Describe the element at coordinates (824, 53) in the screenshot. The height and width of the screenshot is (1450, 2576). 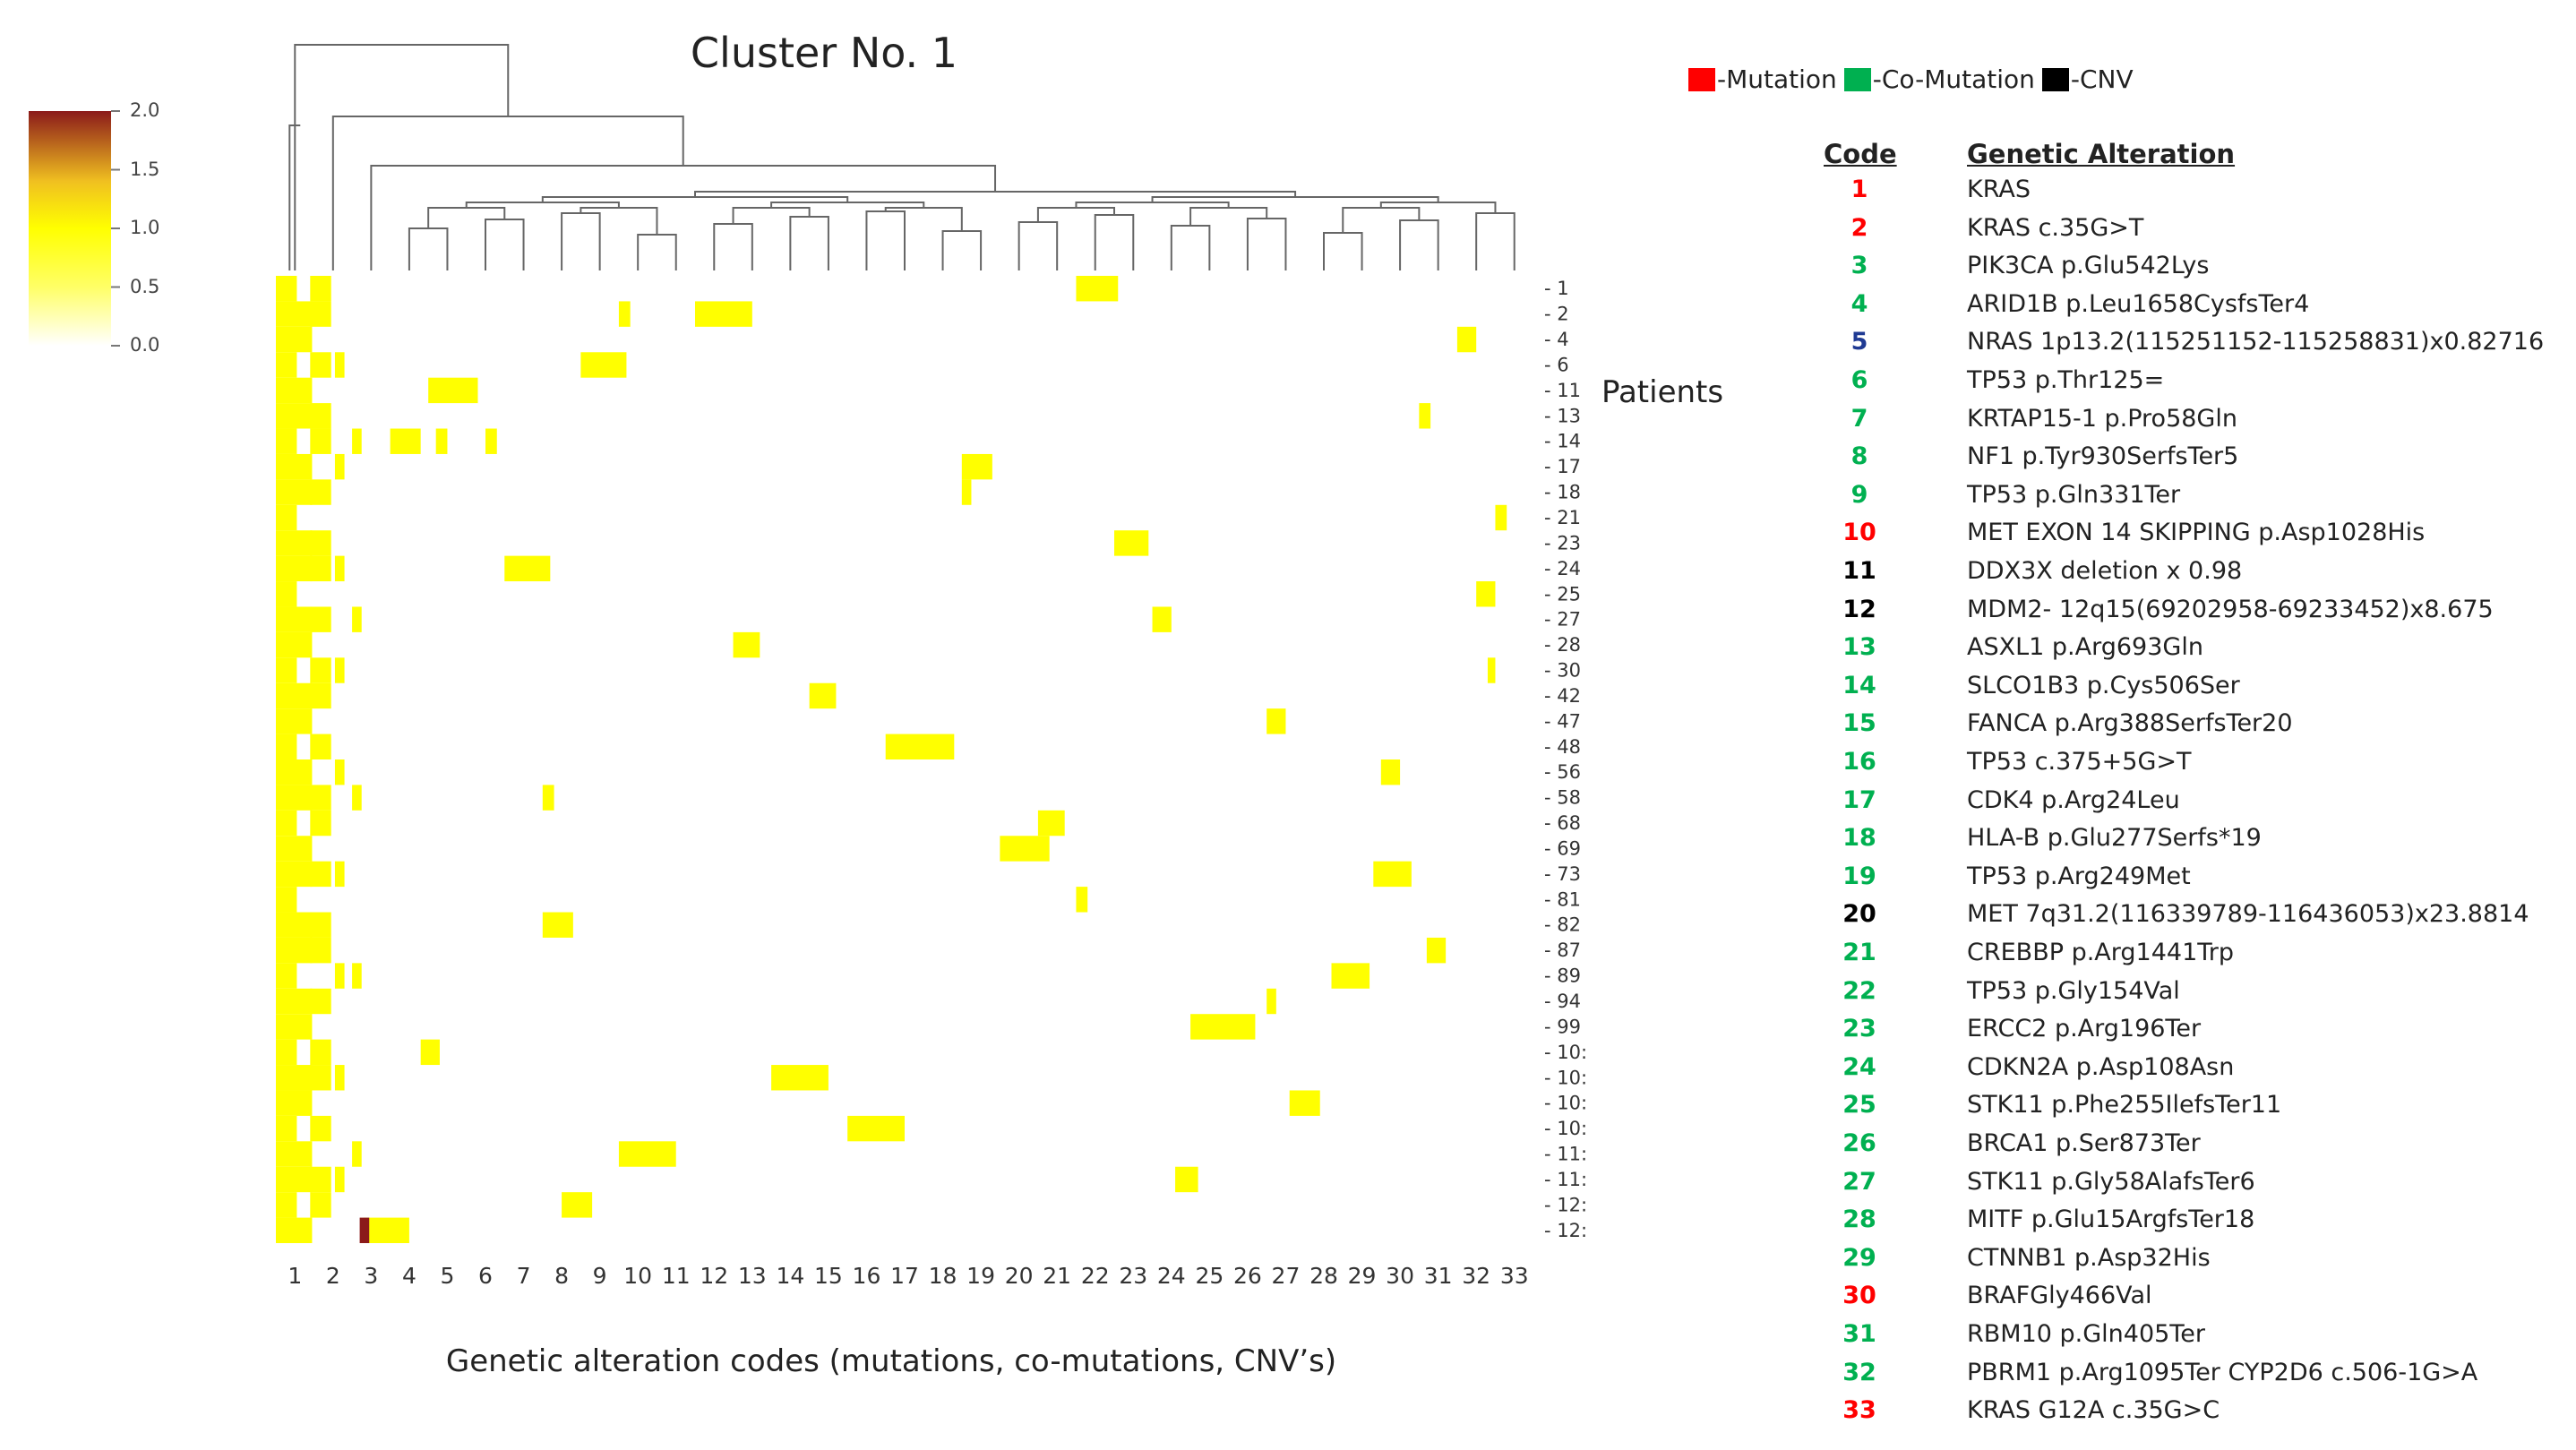
I see `chart-title: Cluster No. 1` at that location.